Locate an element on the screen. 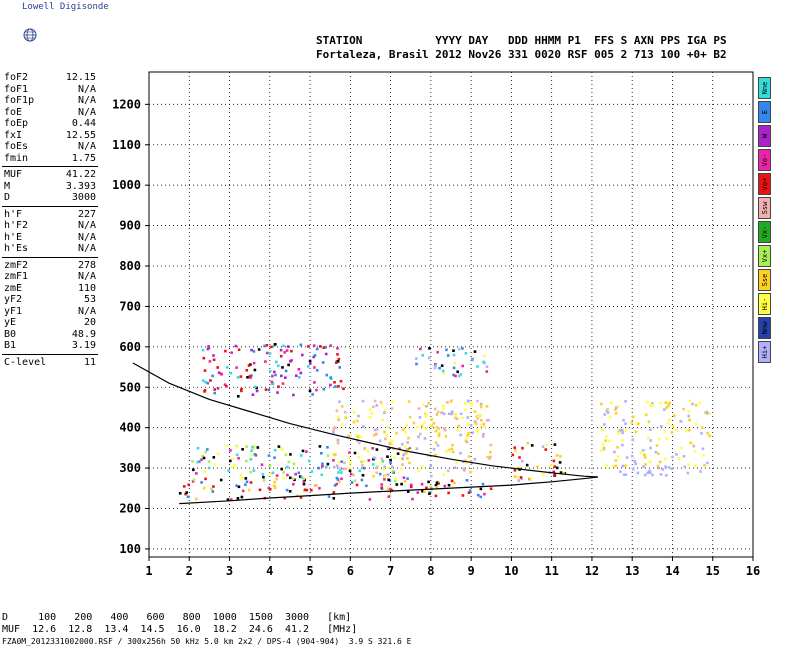  x-tick-label: 7 is located at coordinates (390, 571).